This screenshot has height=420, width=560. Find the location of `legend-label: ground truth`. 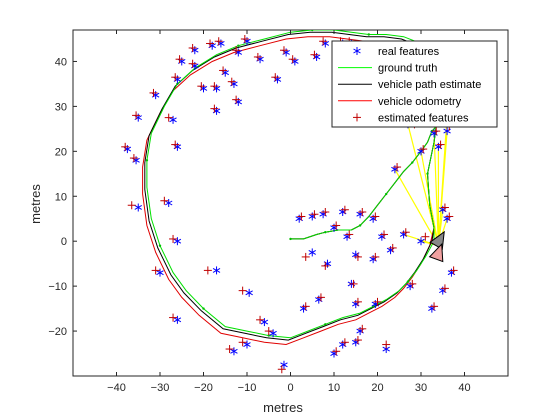

legend-label: ground truth is located at coordinates (407, 69).